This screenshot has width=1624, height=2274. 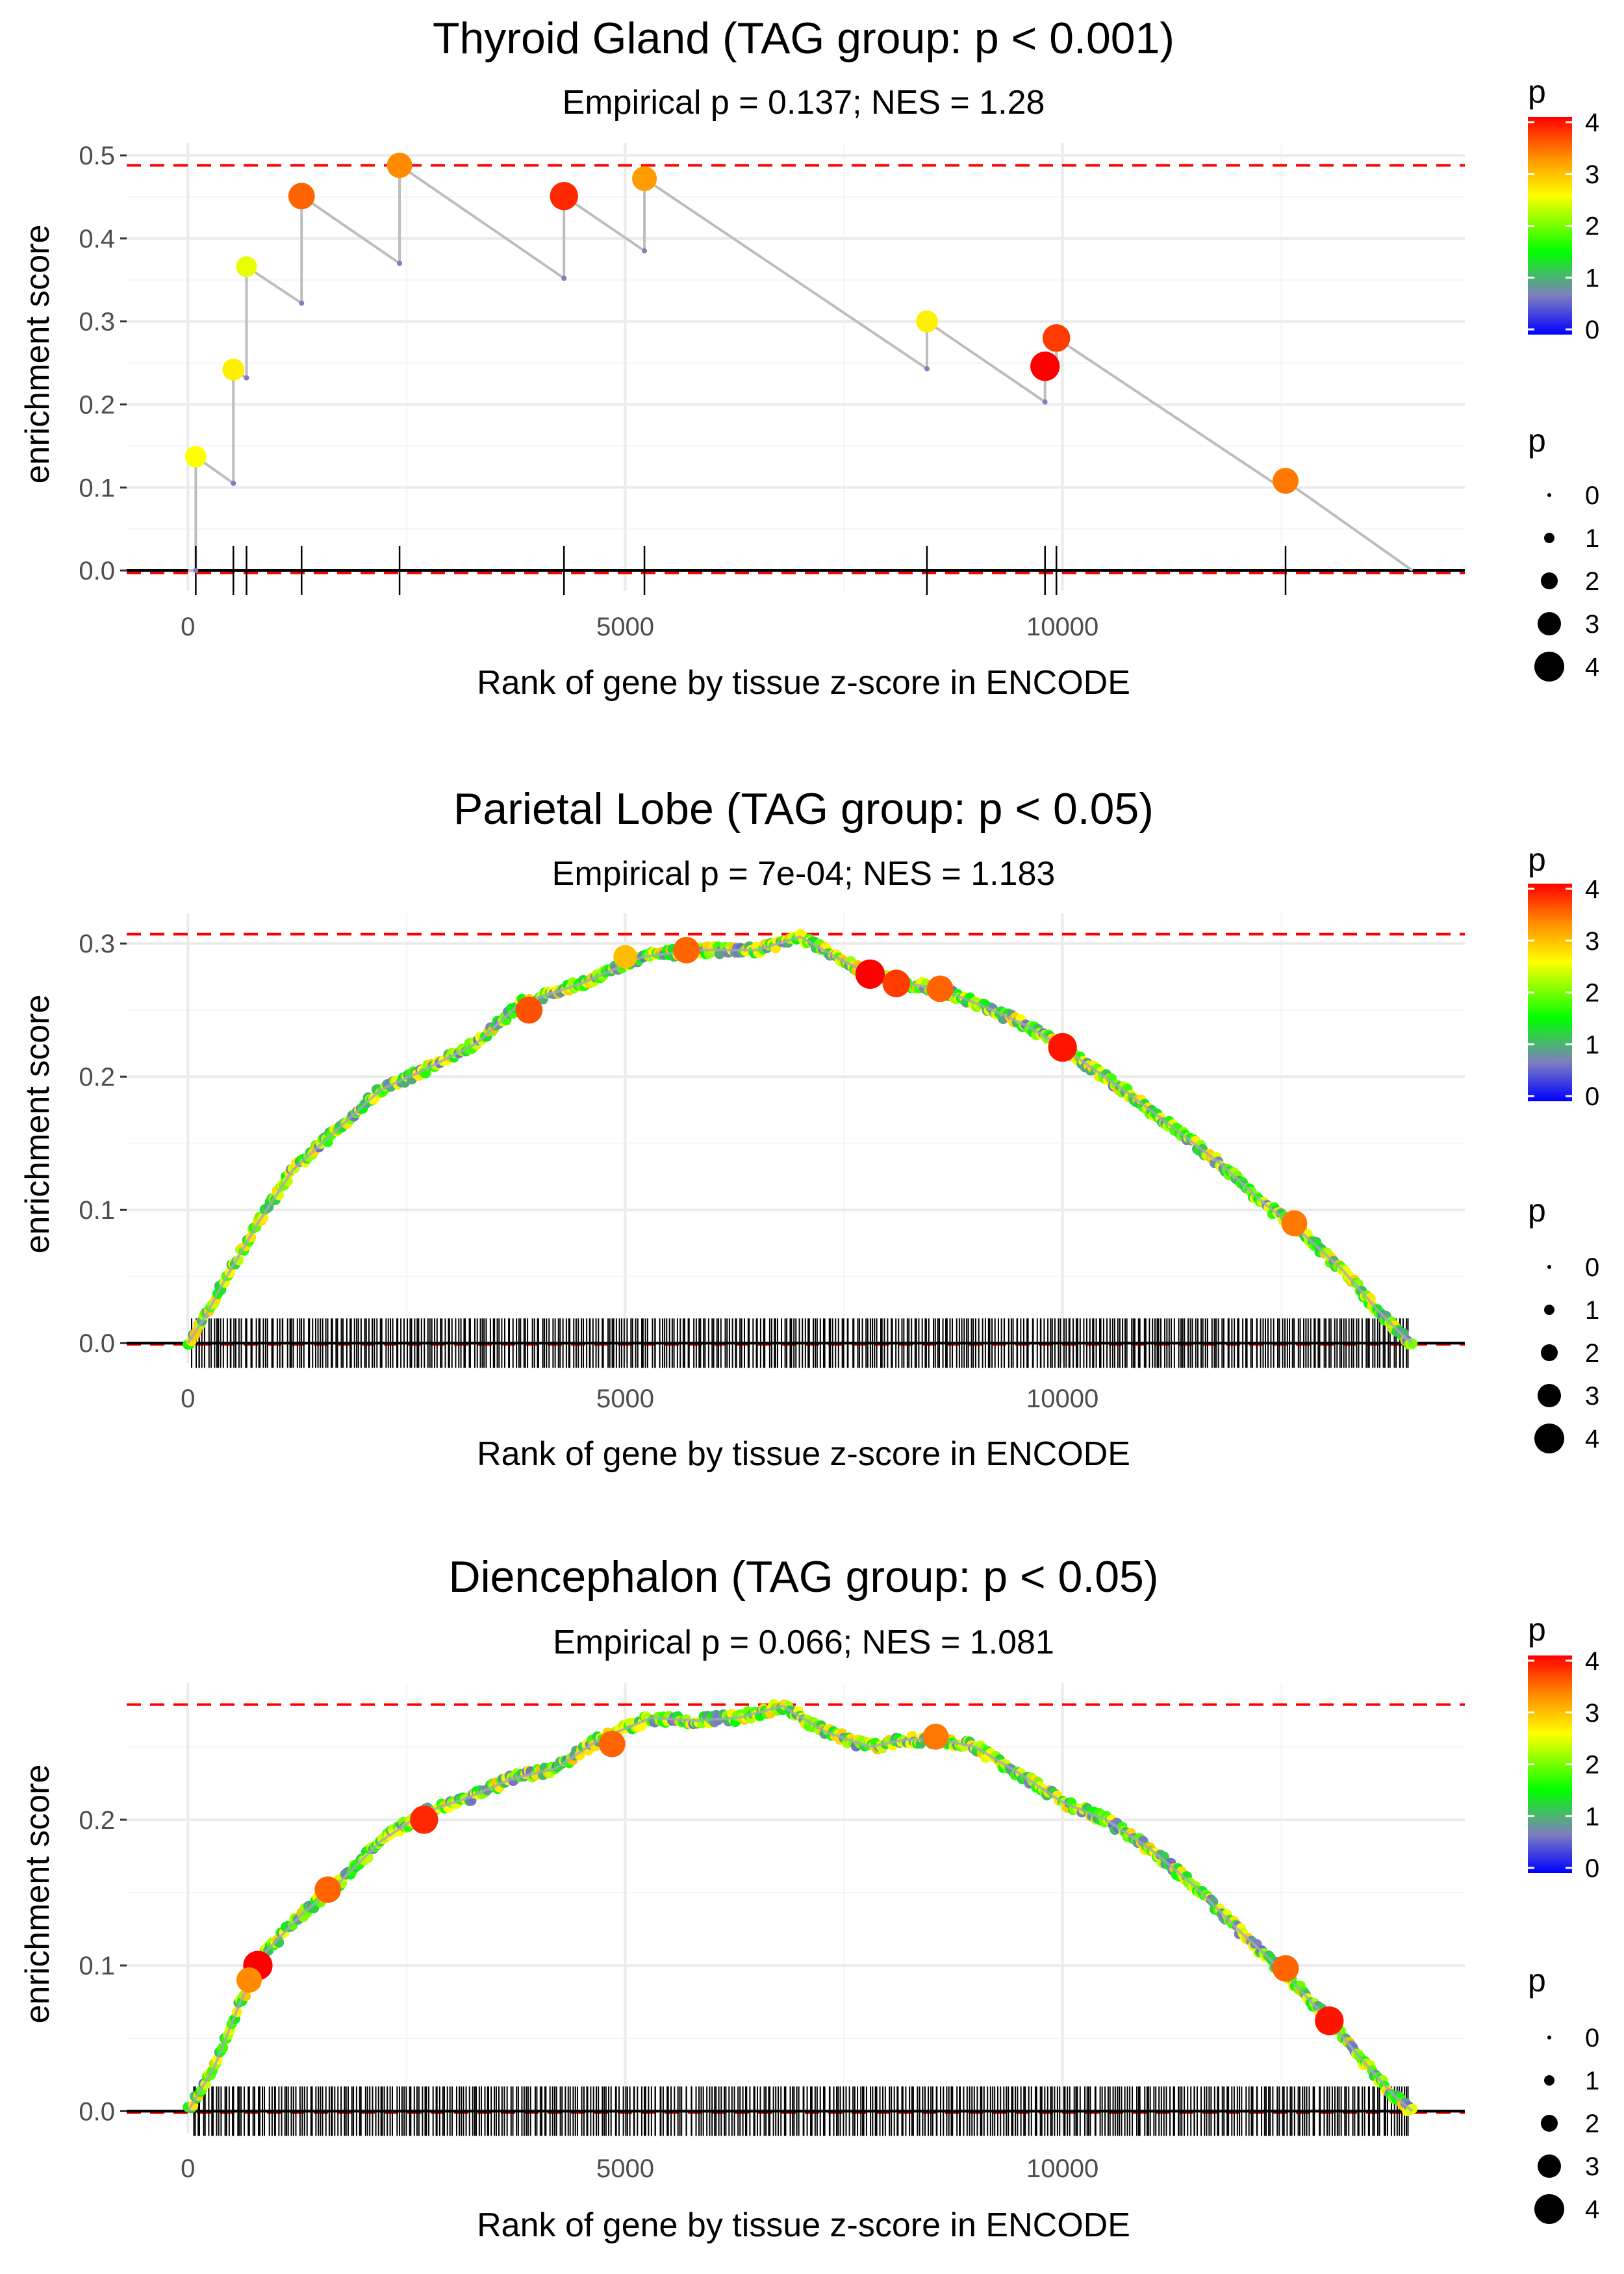 I want to click on chart-title: Thyroid Gland (TAG group: p < 0.001), so click(x=803, y=38).